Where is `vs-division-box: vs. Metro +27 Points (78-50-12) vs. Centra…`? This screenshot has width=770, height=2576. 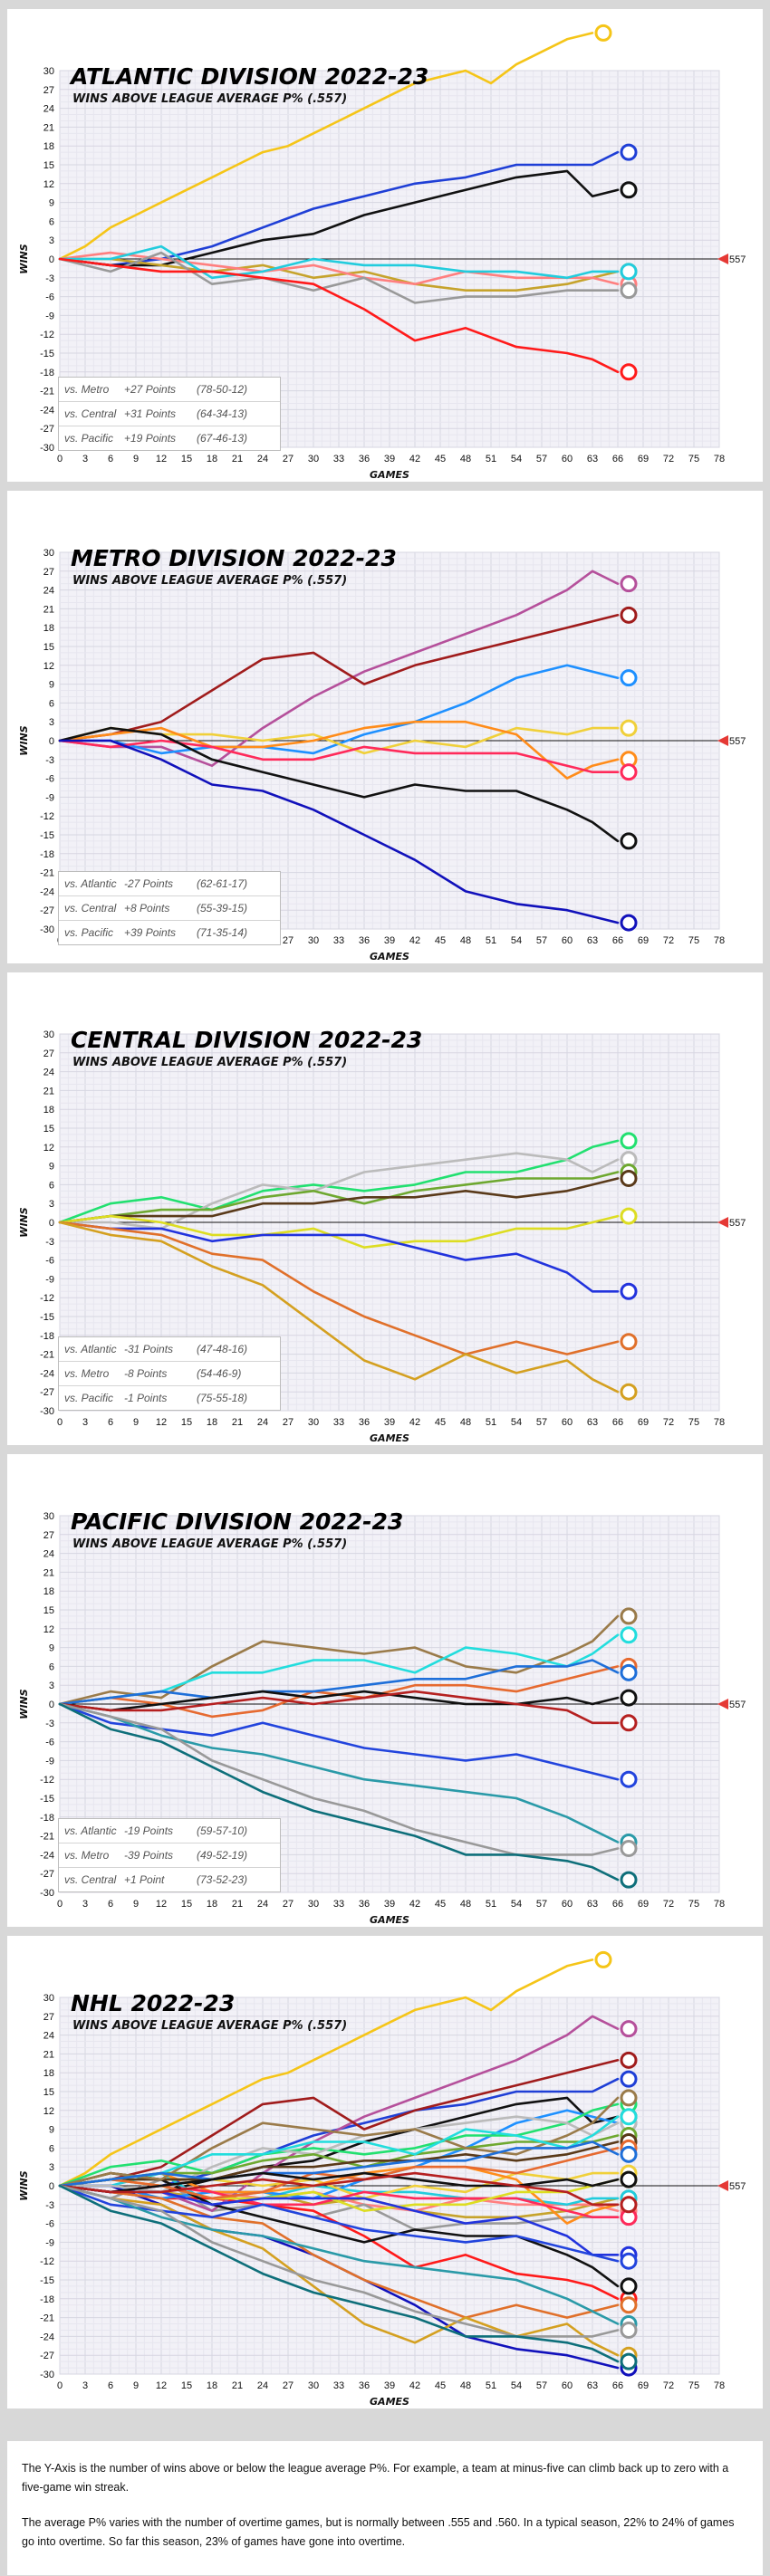 vs-division-box: vs. Metro +27 Points (78-50-12) vs. Centra… is located at coordinates (169, 414).